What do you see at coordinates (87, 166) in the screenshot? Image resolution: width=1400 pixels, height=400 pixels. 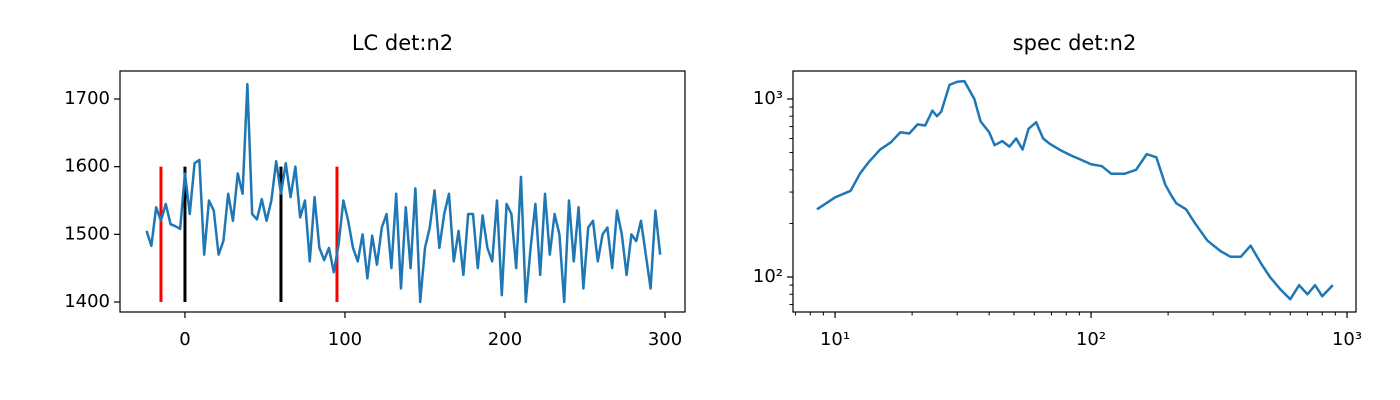 I see `y-tick-label: 1600` at bounding box center [87, 166].